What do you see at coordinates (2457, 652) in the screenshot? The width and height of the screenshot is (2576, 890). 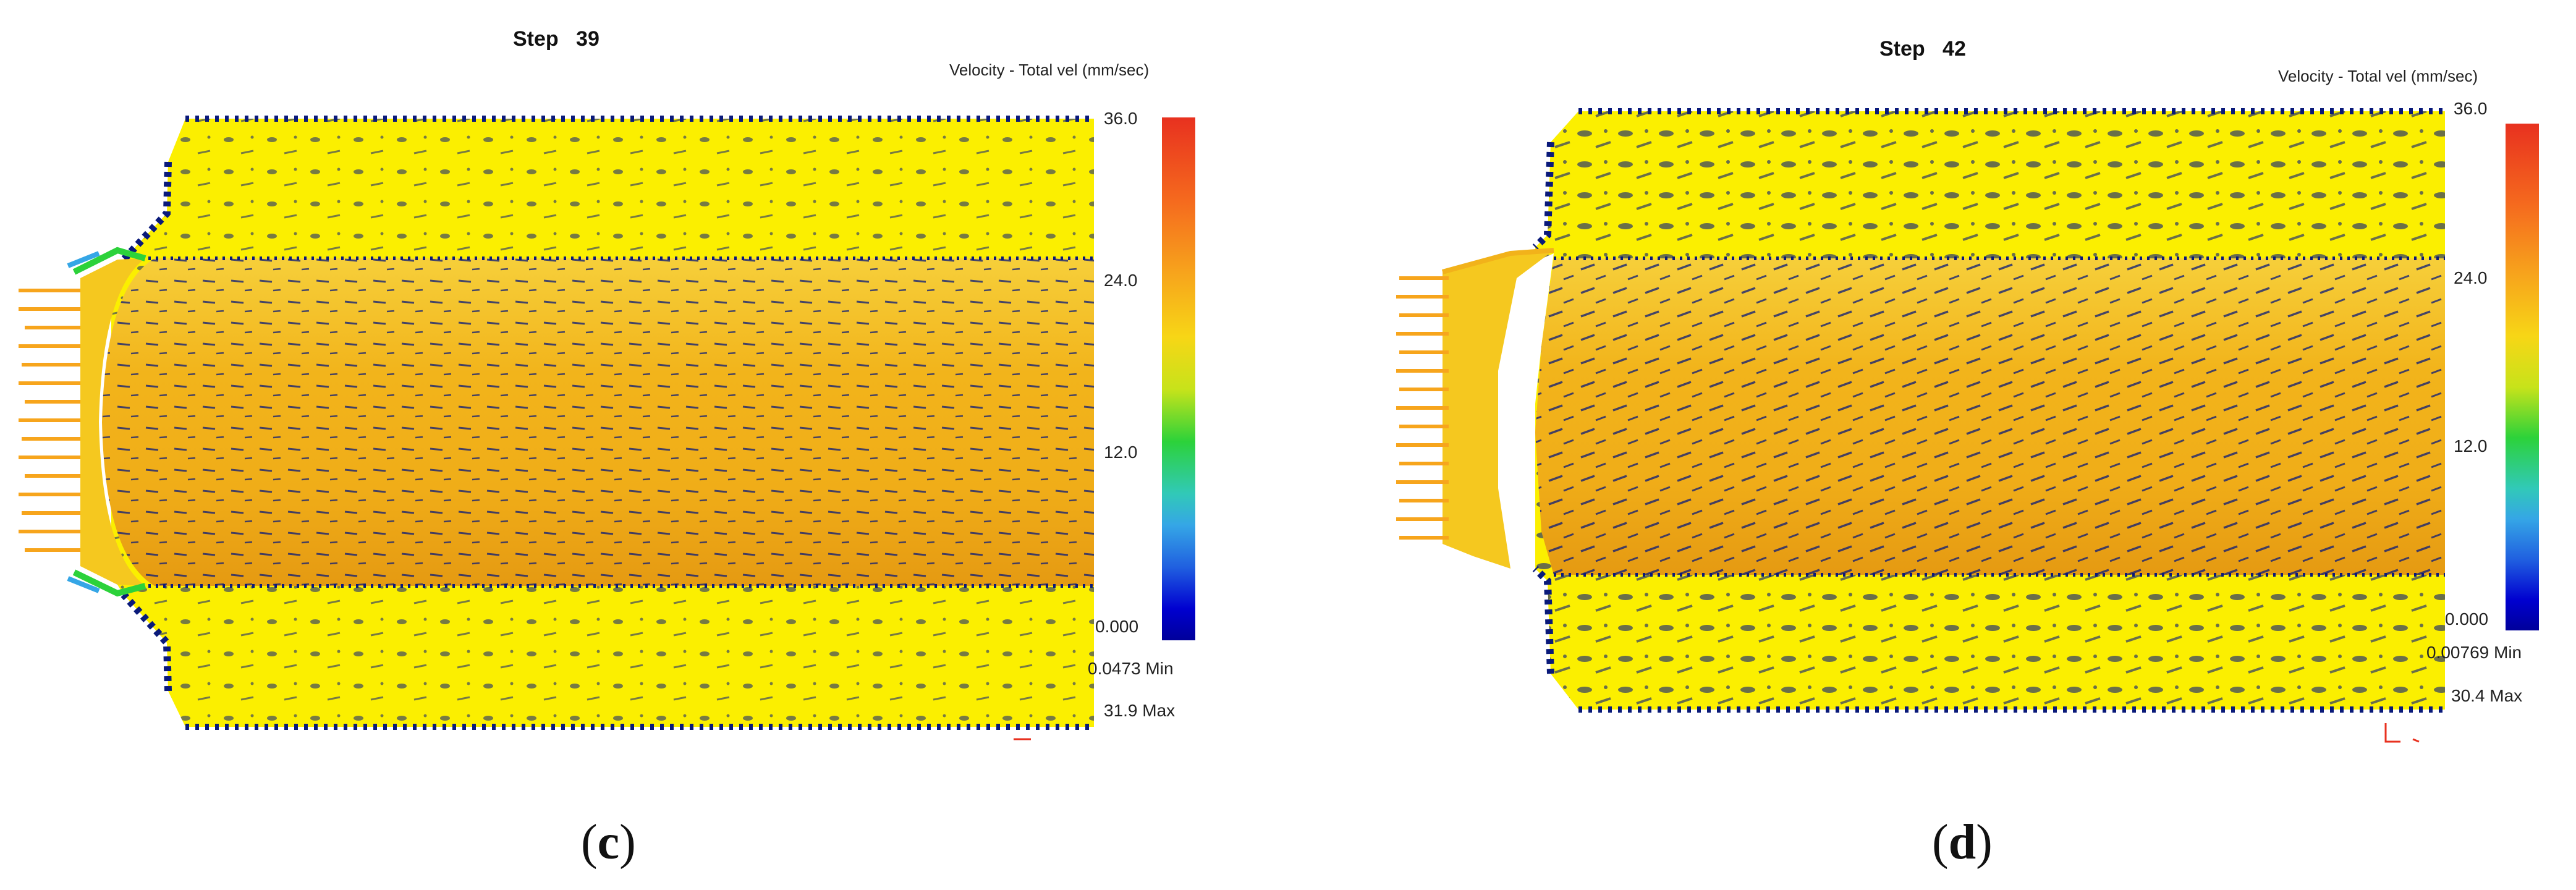 I see `min-number: 0.00769` at bounding box center [2457, 652].